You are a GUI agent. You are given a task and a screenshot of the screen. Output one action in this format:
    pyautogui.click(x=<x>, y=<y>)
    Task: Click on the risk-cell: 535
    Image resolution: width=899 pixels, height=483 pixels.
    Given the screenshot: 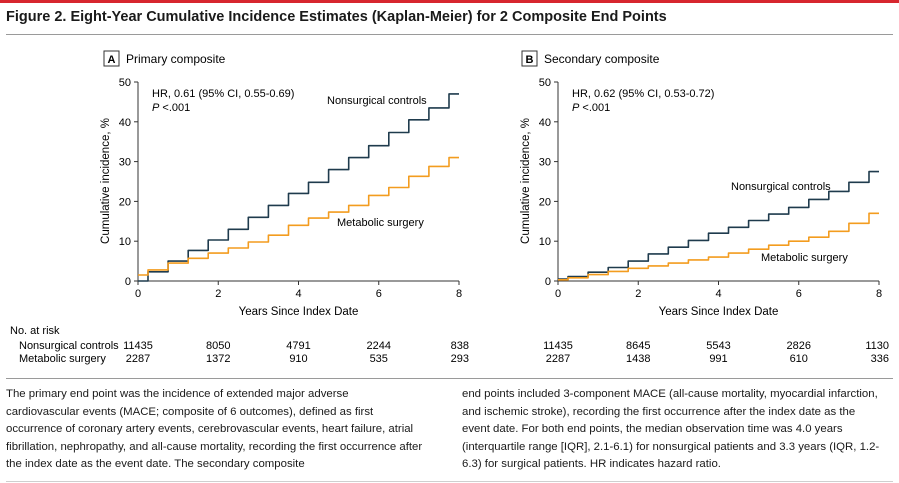 What is the action you would take?
    pyautogui.click(x=379, y=359)
    